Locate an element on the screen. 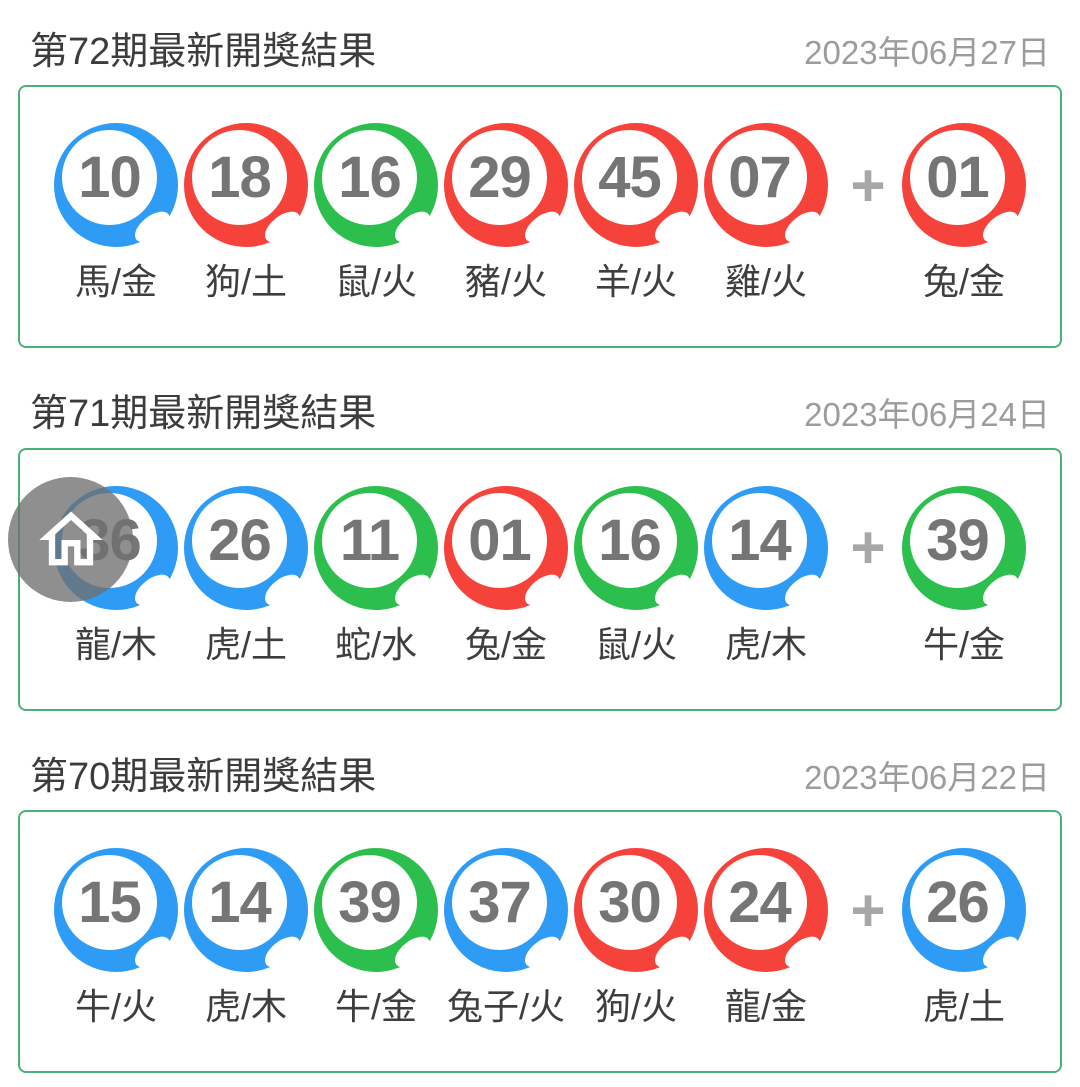  ball-column: 24 龍/金 is located at coordinates (766, 938).